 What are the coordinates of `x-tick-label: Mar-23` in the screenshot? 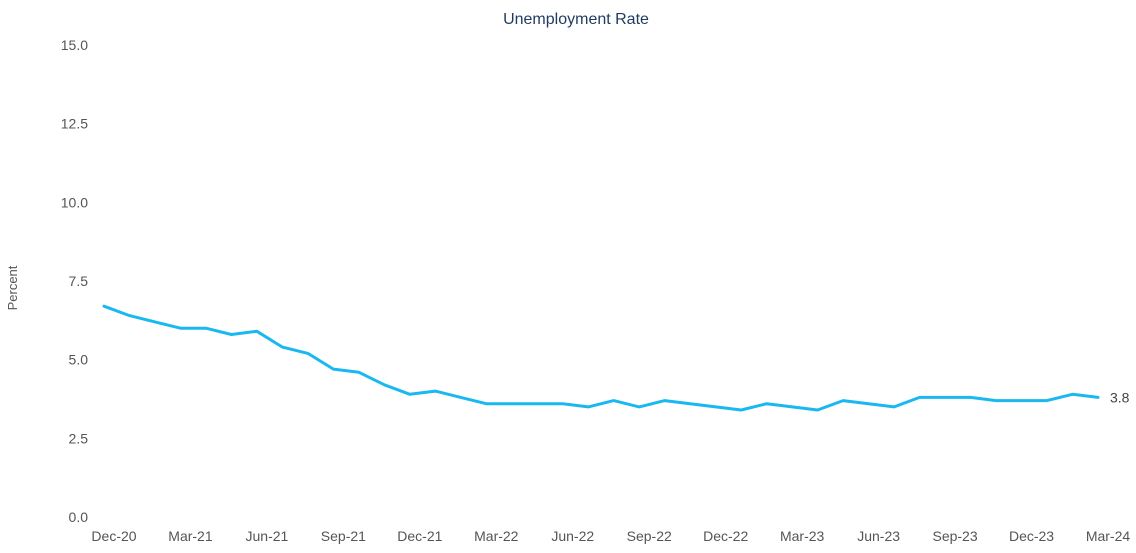 It's located at (802, 536).